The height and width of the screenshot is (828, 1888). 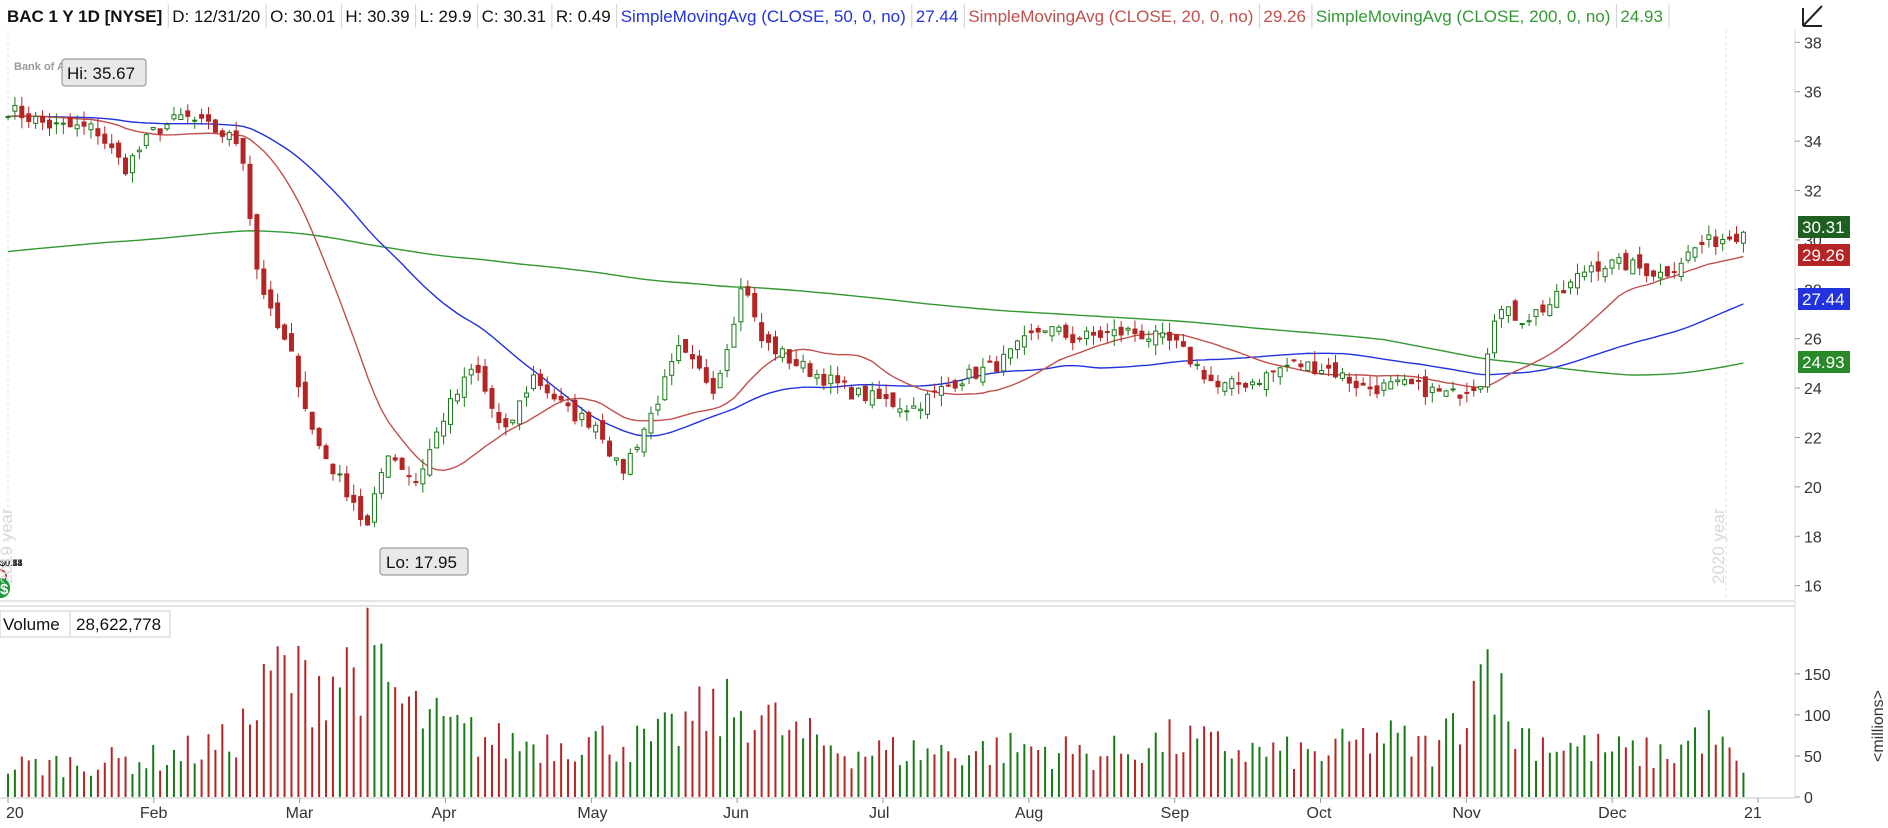 What do you see at coordinates (1813, 537) in the screenshot?
I see `price-tick-label: 18` at bounding box center [1813, 537].